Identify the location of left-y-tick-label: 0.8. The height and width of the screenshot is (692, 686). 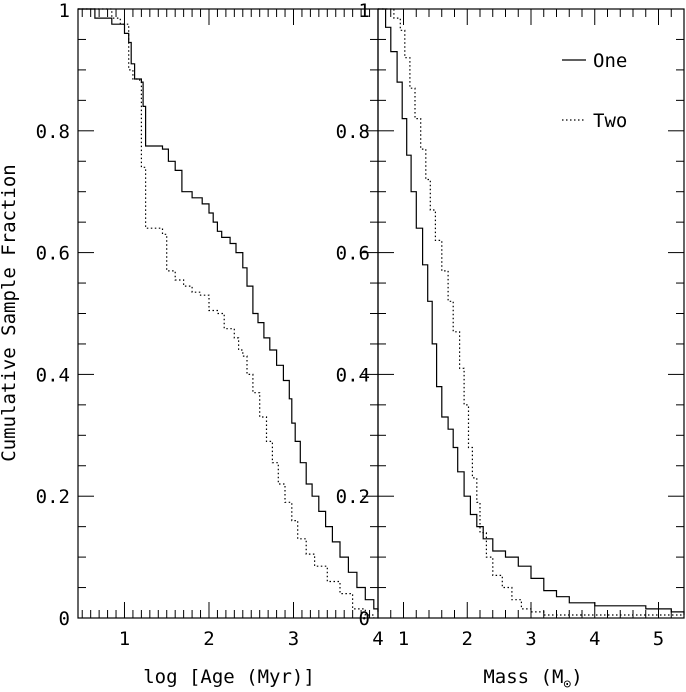
(53, 132).